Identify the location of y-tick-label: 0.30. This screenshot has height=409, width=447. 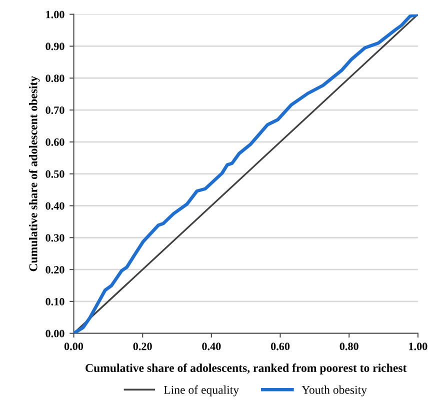
(55, 238).